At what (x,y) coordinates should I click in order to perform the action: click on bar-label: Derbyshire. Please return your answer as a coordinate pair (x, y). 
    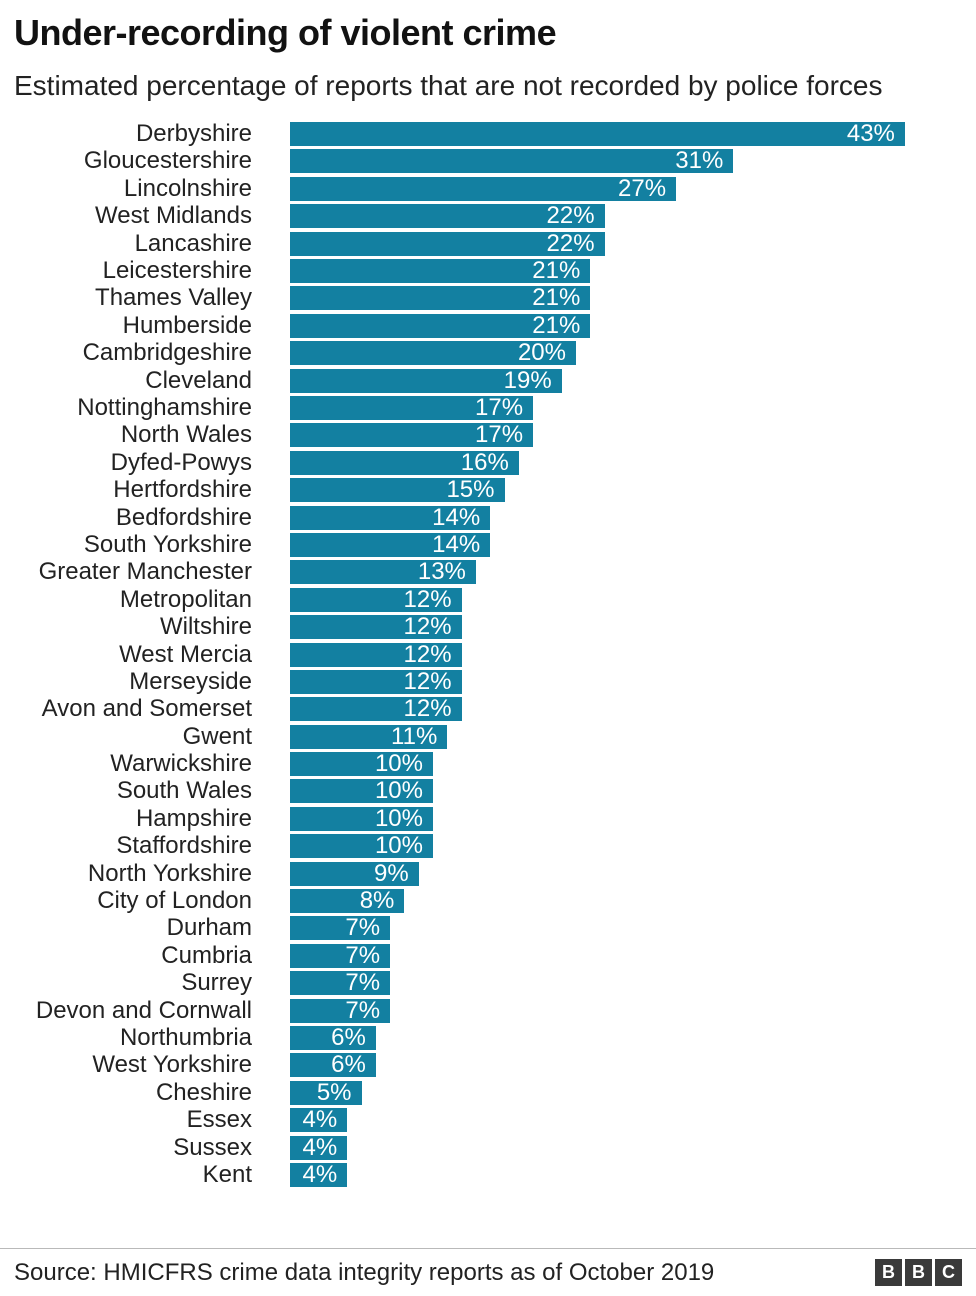
    Looking at the image, I should click on (193, 134).